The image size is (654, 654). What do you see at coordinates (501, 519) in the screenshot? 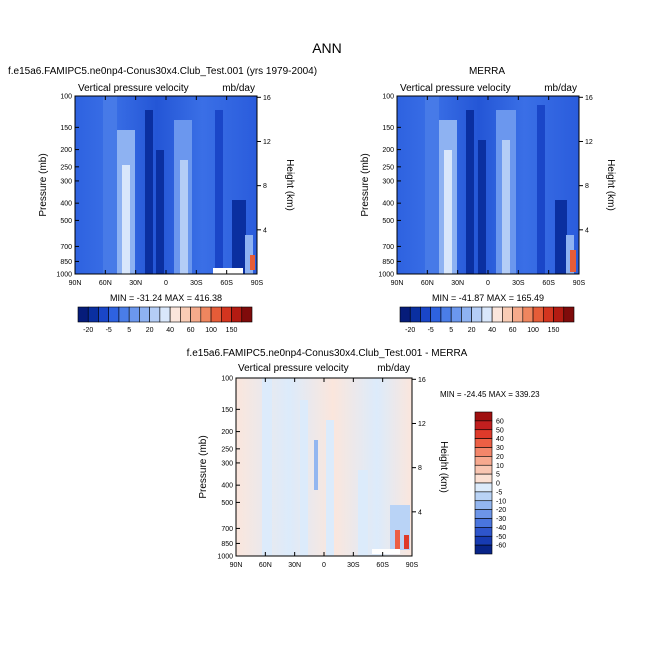
I see `colorbar-label: -30` at bounding box center [501, 519].